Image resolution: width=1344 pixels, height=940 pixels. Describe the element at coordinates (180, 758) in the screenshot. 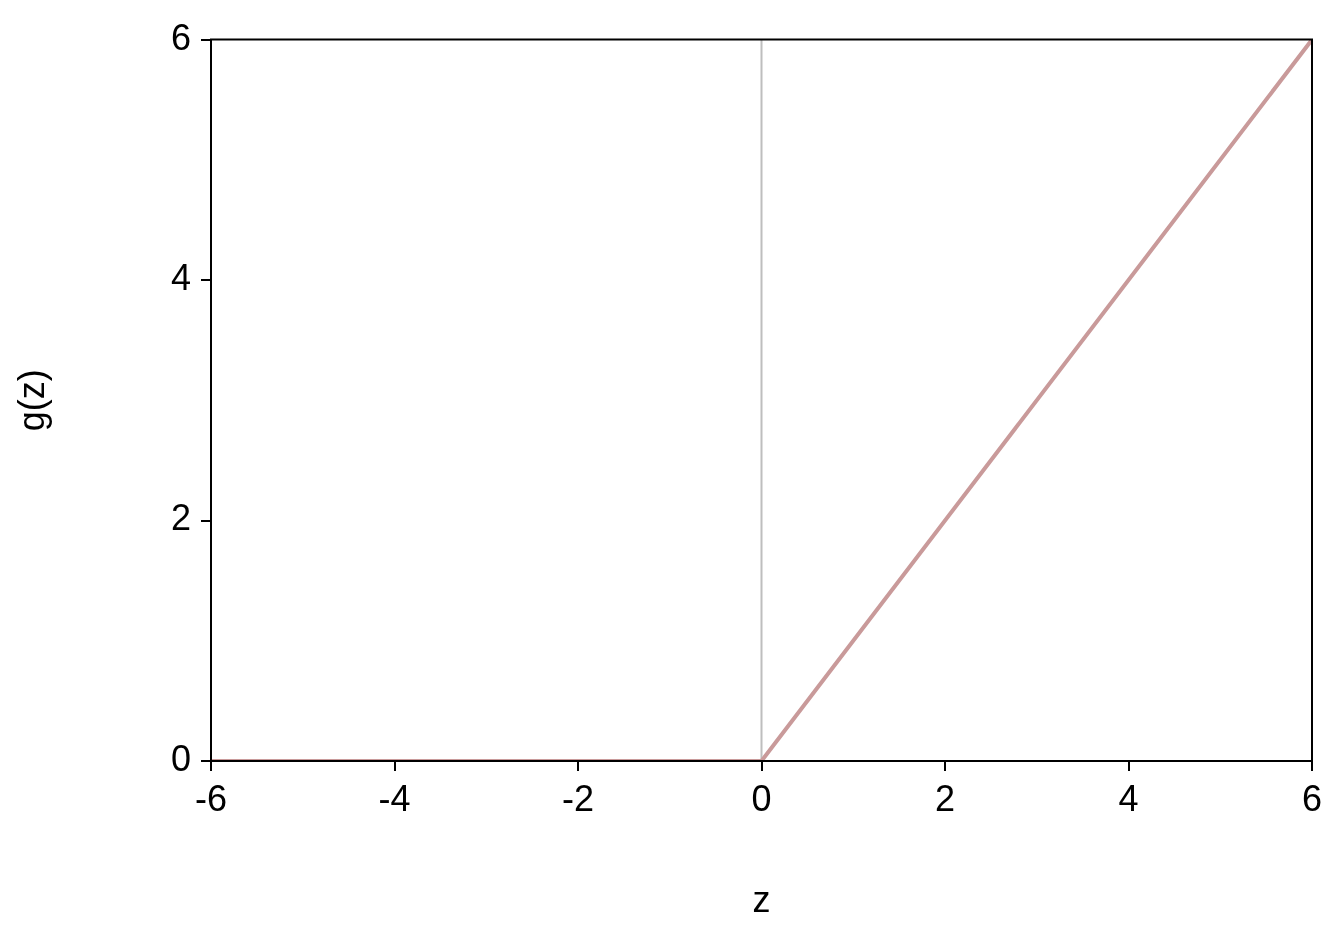

I see `y-tick-label: 0` at that location.